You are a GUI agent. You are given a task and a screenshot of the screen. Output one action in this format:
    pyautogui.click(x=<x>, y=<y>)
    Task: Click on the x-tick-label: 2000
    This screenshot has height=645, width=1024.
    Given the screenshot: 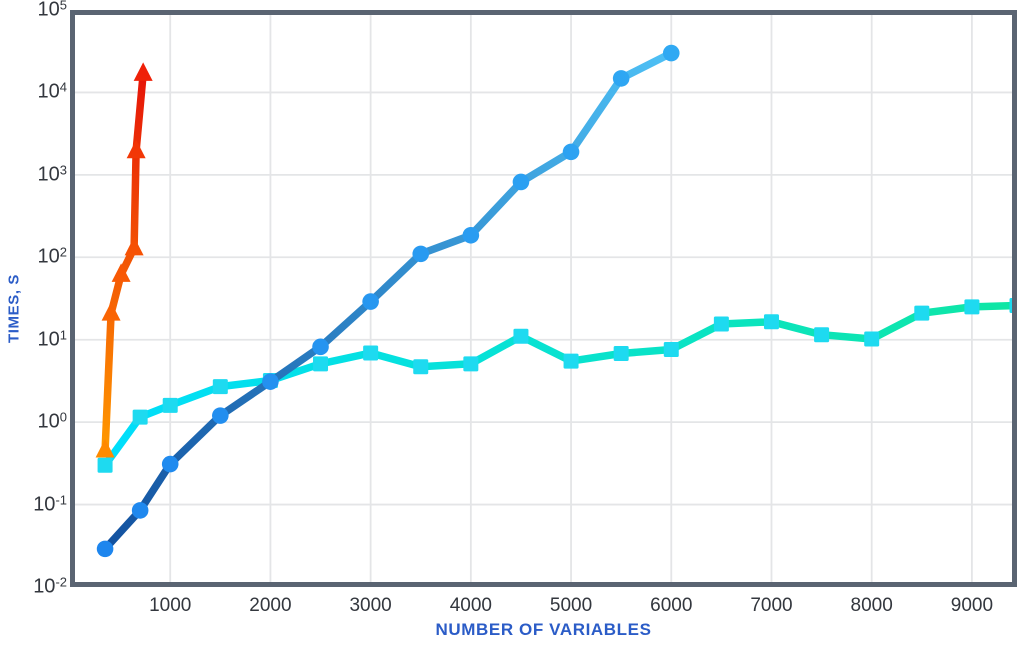 What is the action you would take?
    pyautogui.click(x=270, y=605)
    